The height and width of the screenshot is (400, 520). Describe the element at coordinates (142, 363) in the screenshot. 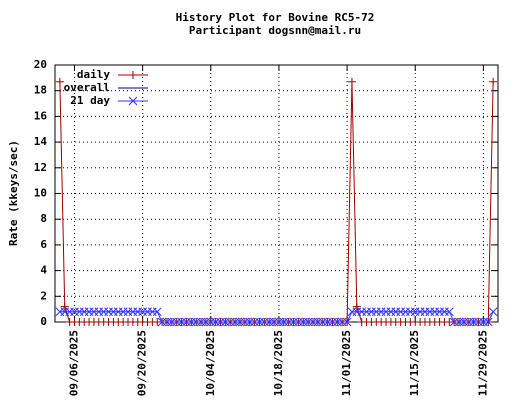

I see `x-tick-label: 09/20/2025` at that location.